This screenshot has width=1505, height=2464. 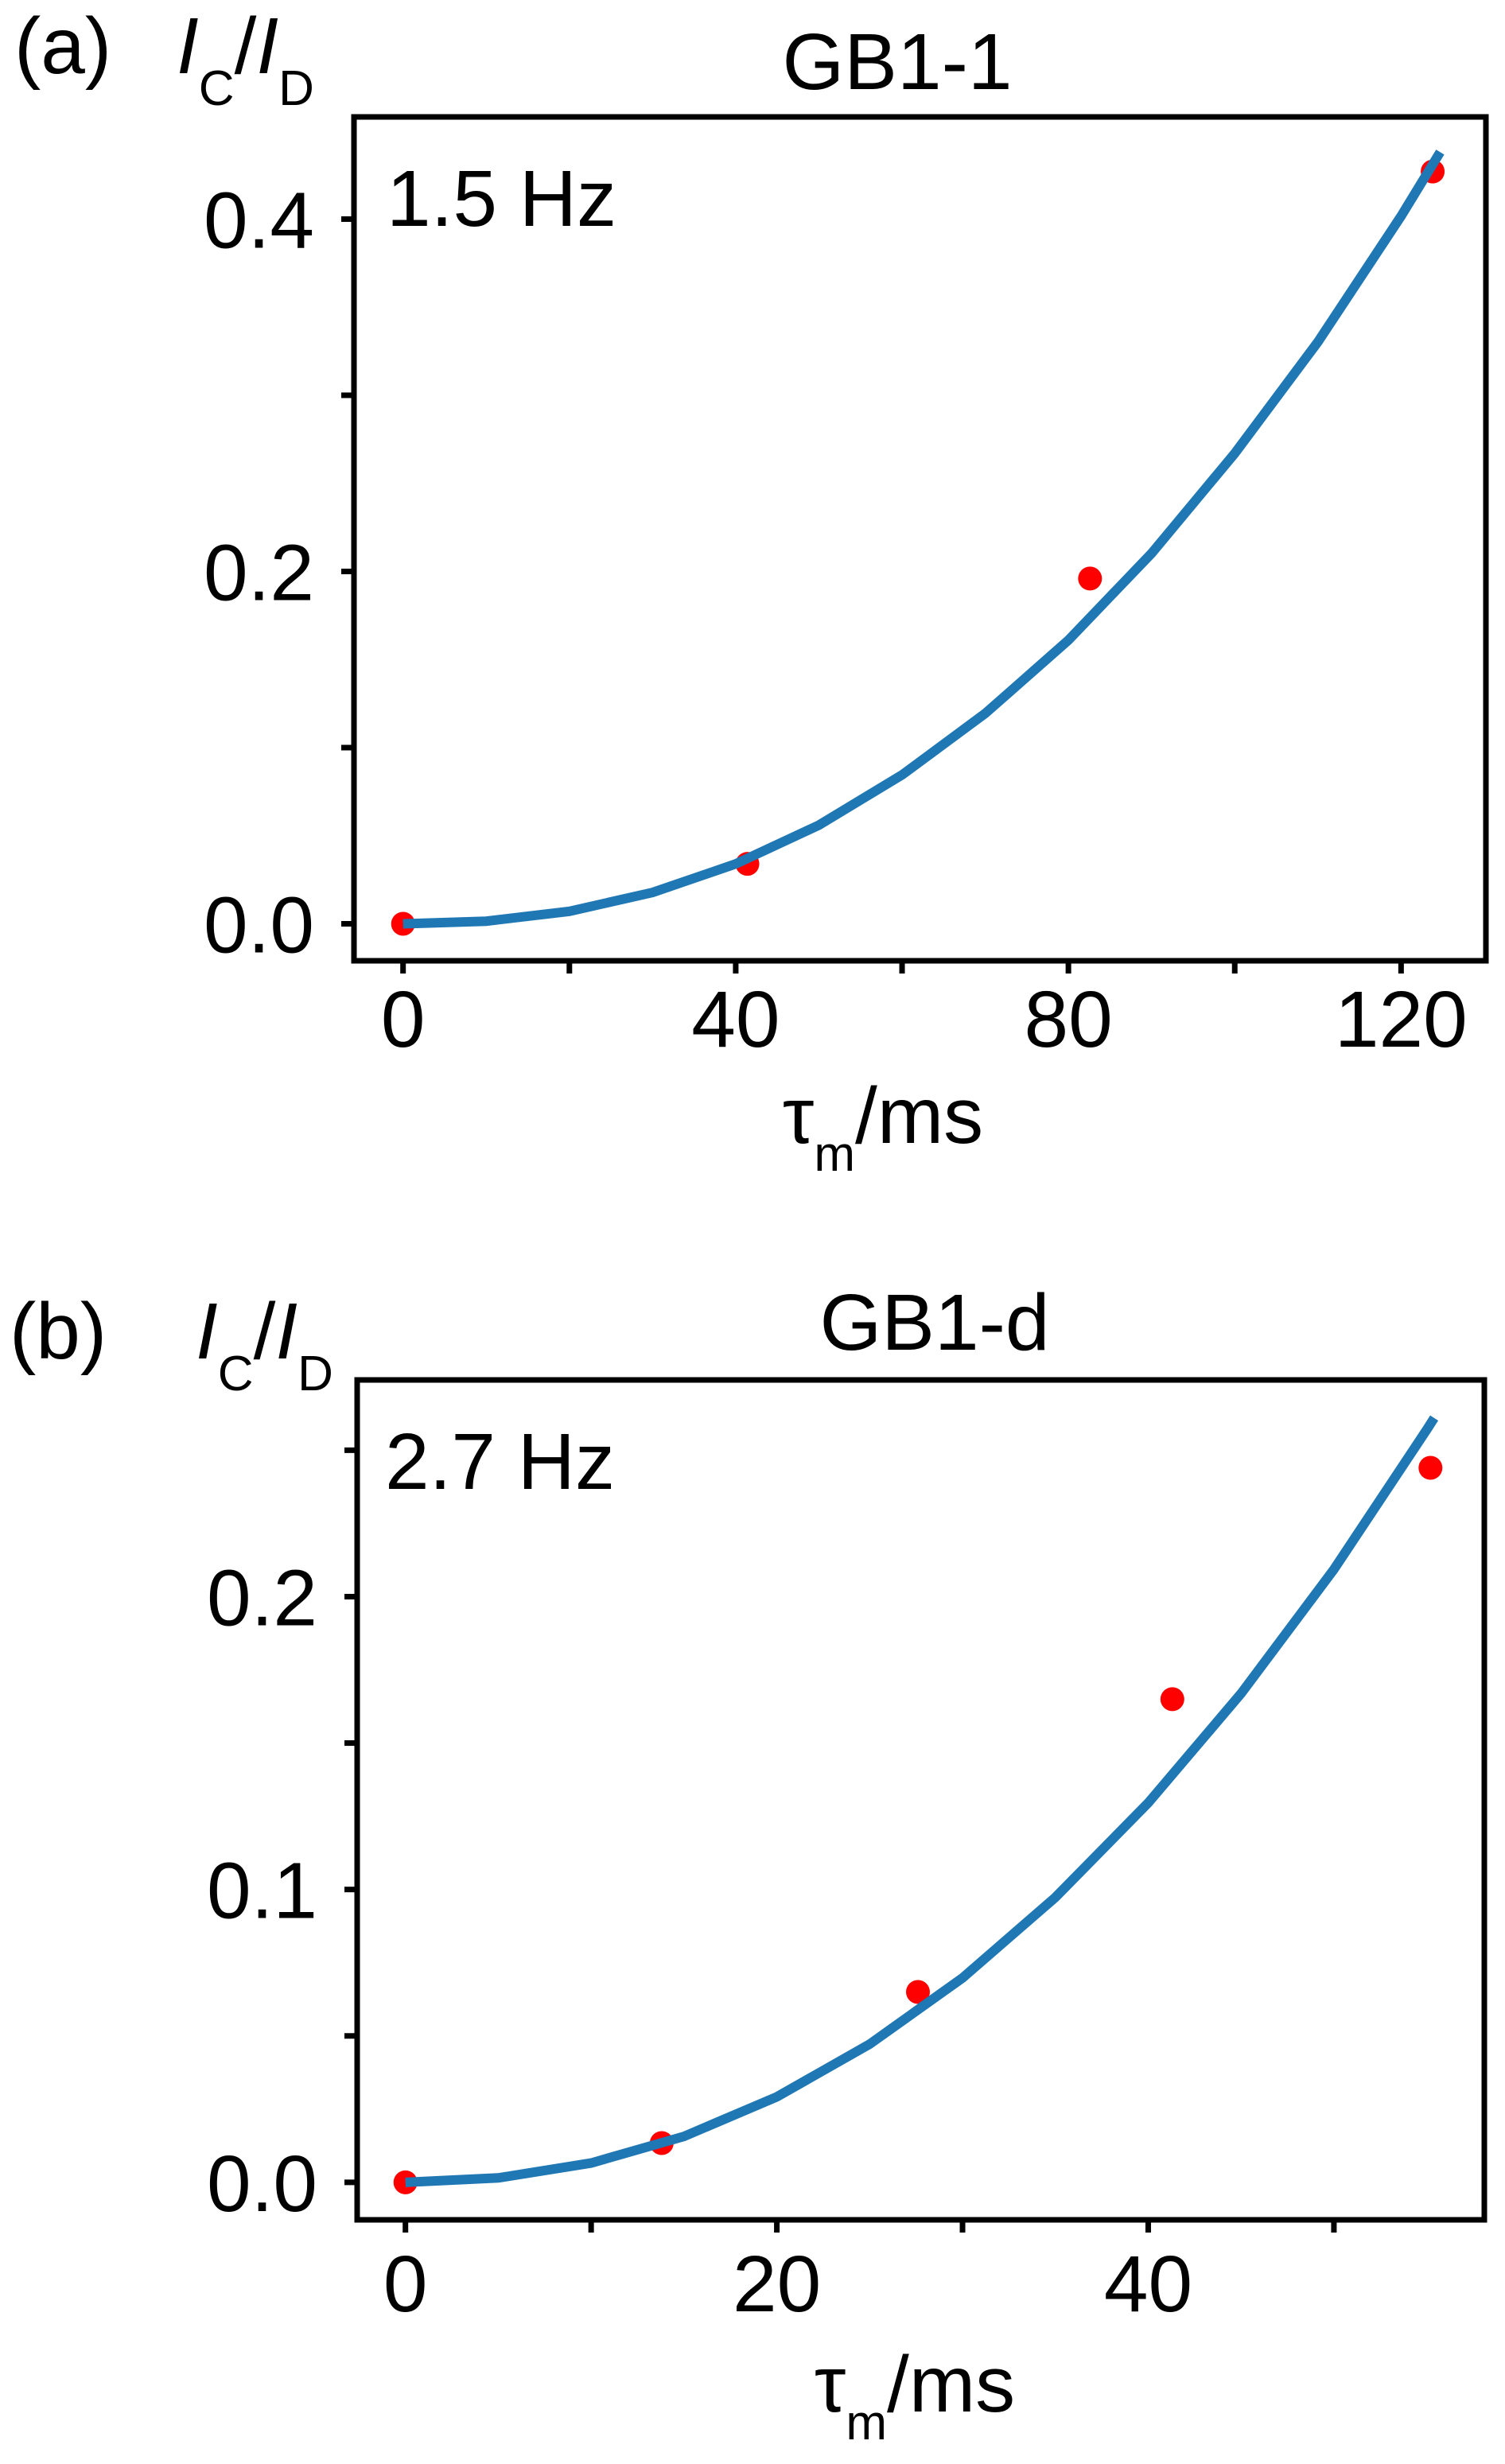 What do you see at coordinates (1069, 1019) in the screenshot?
I see `x-tick-label: 80` at bounding box center [1069, 1019].